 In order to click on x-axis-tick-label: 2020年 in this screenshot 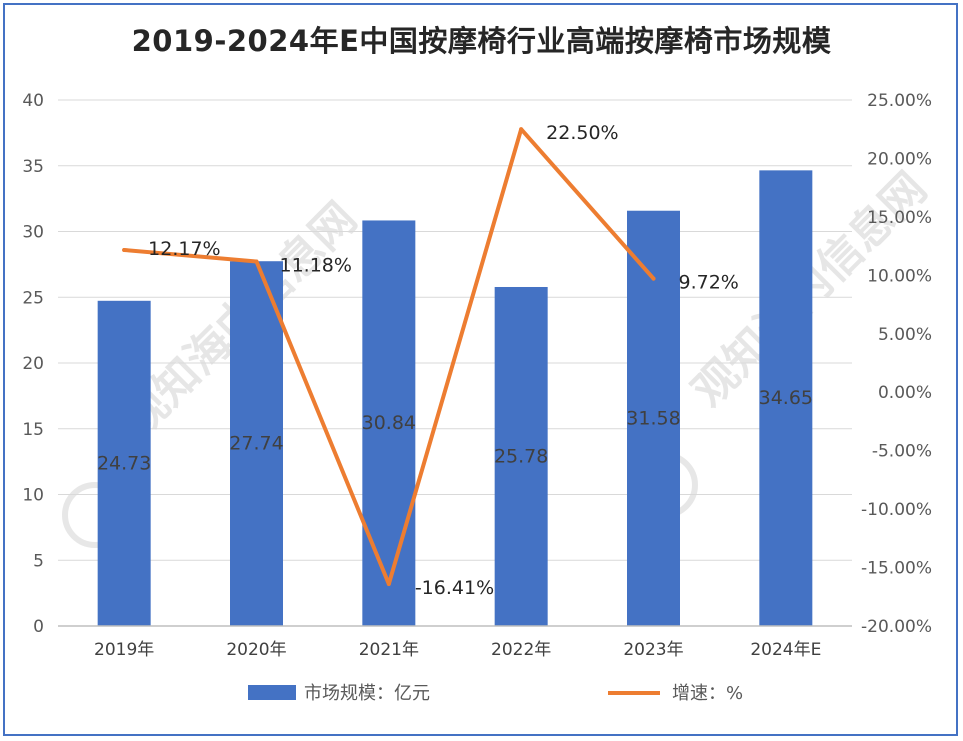, I will do `click(256, 650)`.